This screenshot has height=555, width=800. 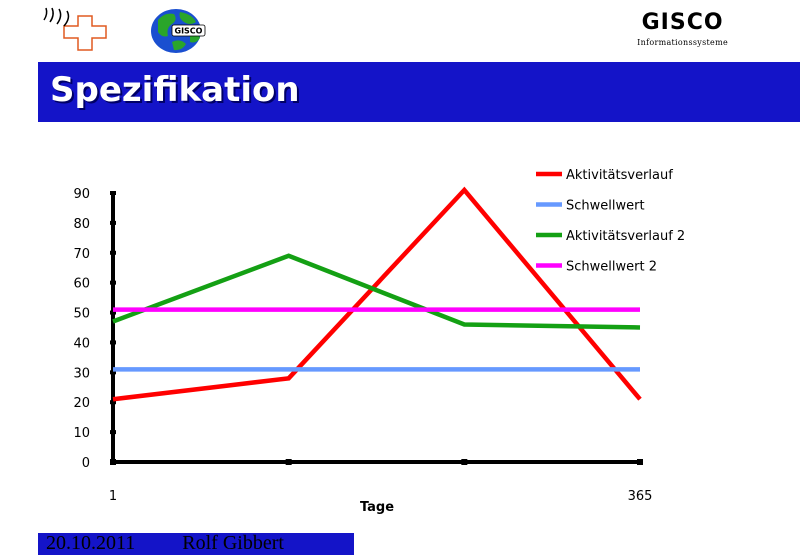 I want to click on legend-label: Aktivitätsverlauf, so click(x=619, y=175).